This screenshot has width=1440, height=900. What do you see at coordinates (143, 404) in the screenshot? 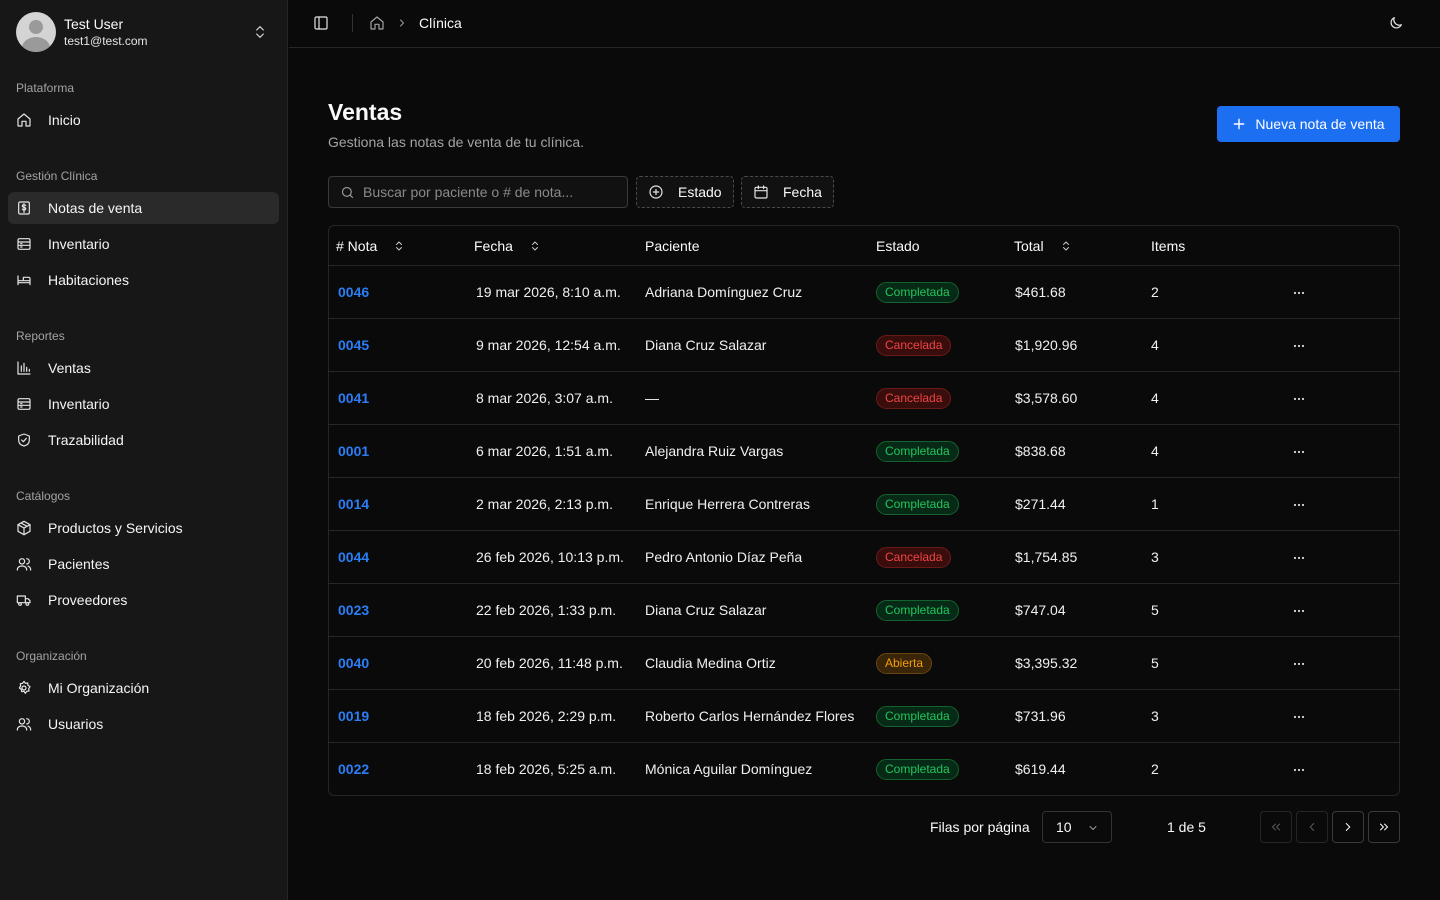
I see `sidebar-item-inventario-reporte: Inventario` at bounding box center [143, 404].